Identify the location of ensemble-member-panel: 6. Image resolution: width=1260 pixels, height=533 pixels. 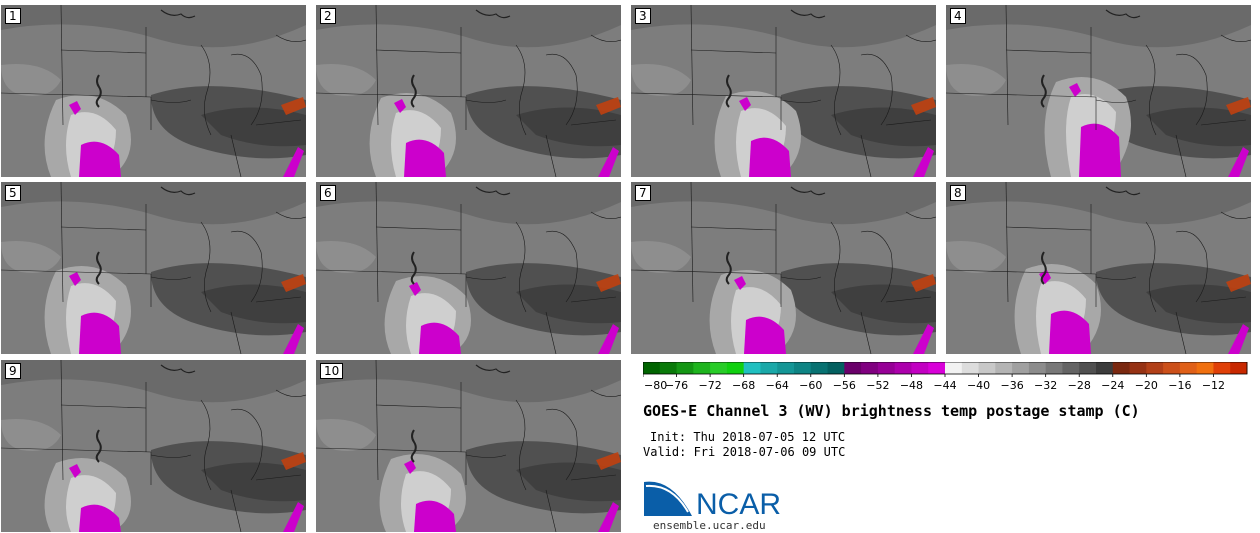
(468, 268).